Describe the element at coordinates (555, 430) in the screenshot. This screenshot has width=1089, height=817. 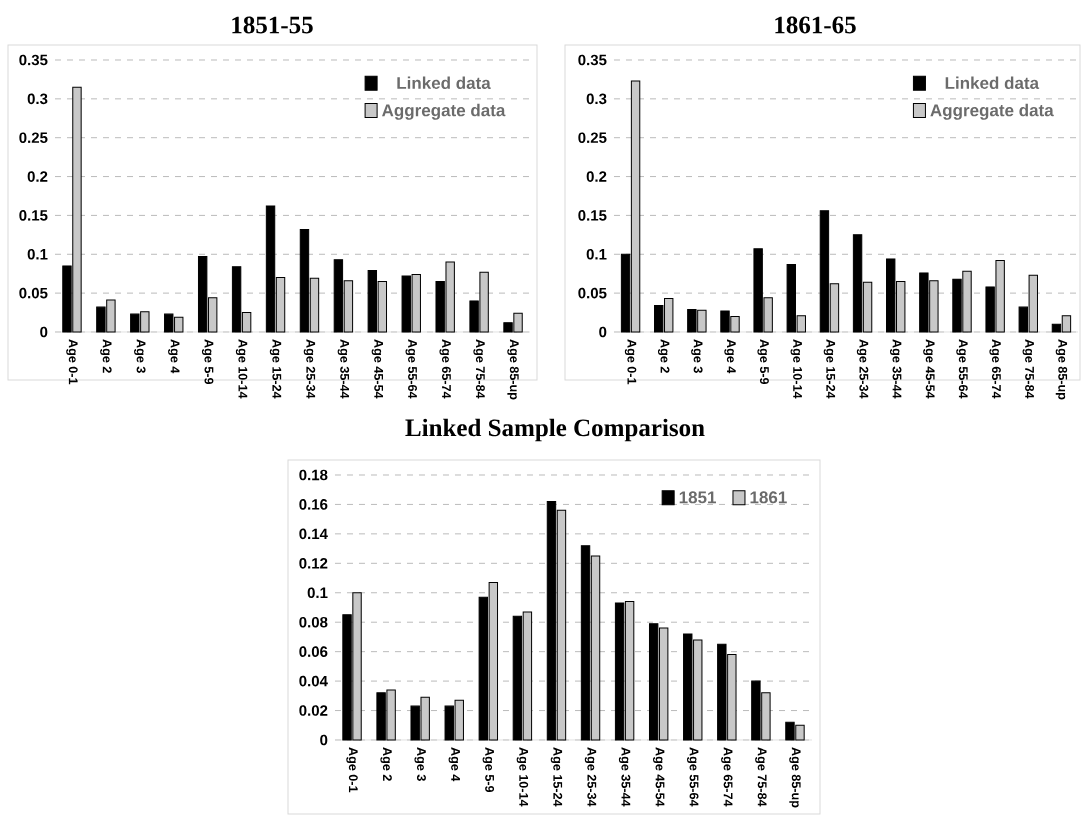
I see `chart-title: Linked Sample Comparison` at that location.